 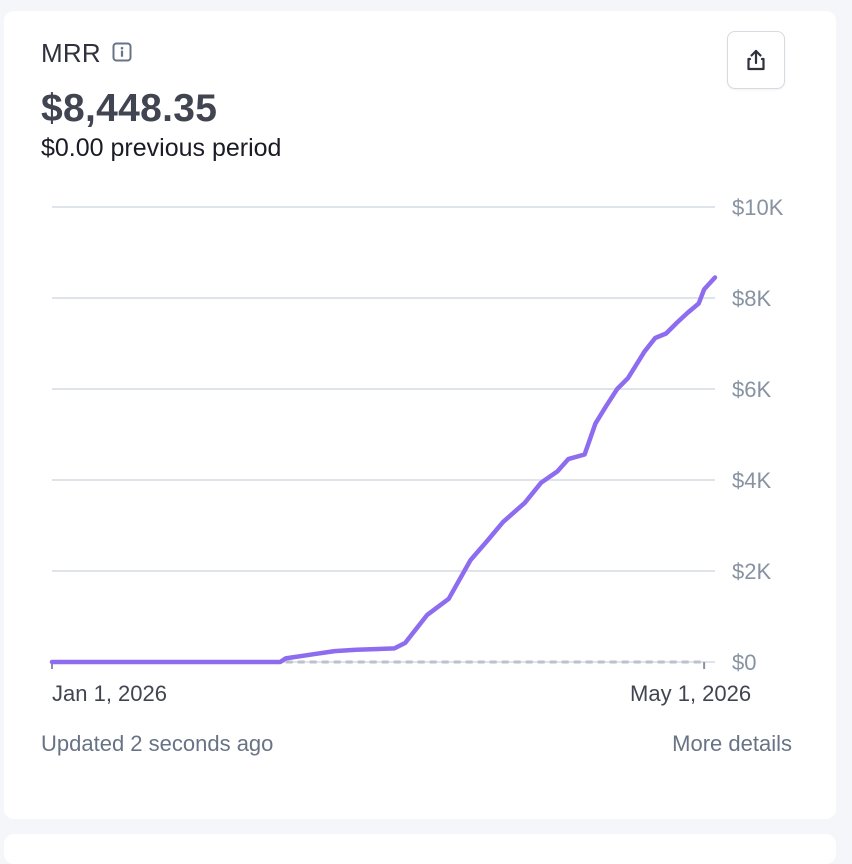 What do you see at coordinates (751, 389) in the screenshot?
I see `y-tick-label: $6K` at bounding box center [751, 389].